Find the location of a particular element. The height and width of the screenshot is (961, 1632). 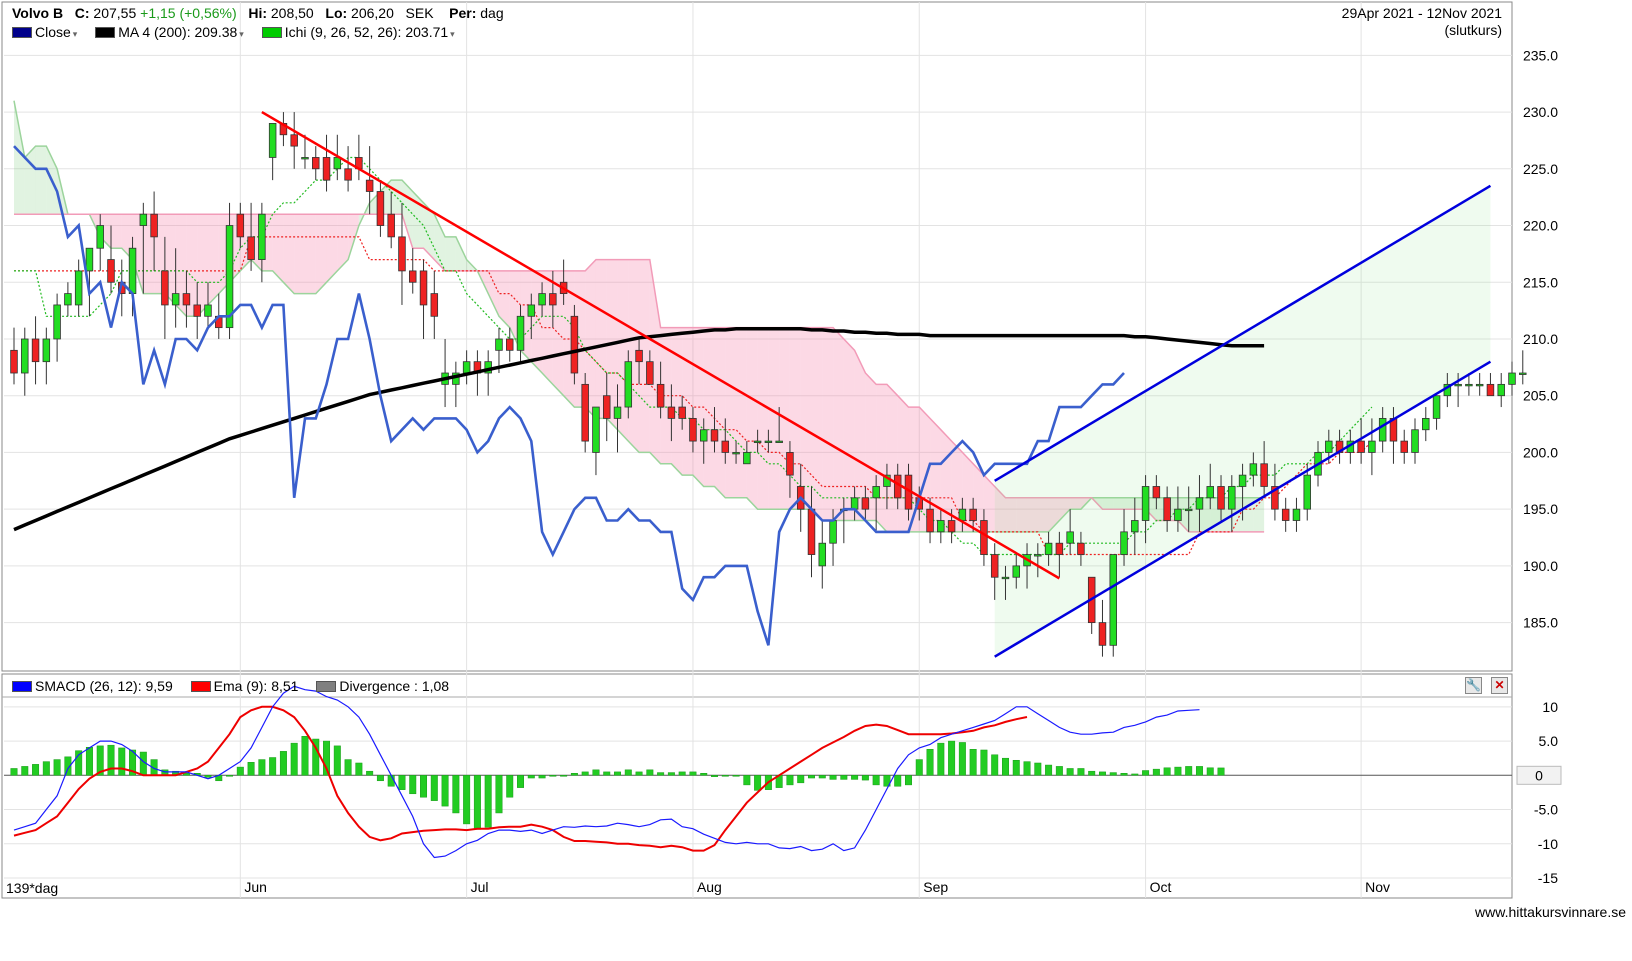

month-label: Aug is located at coordinates (709, 887).